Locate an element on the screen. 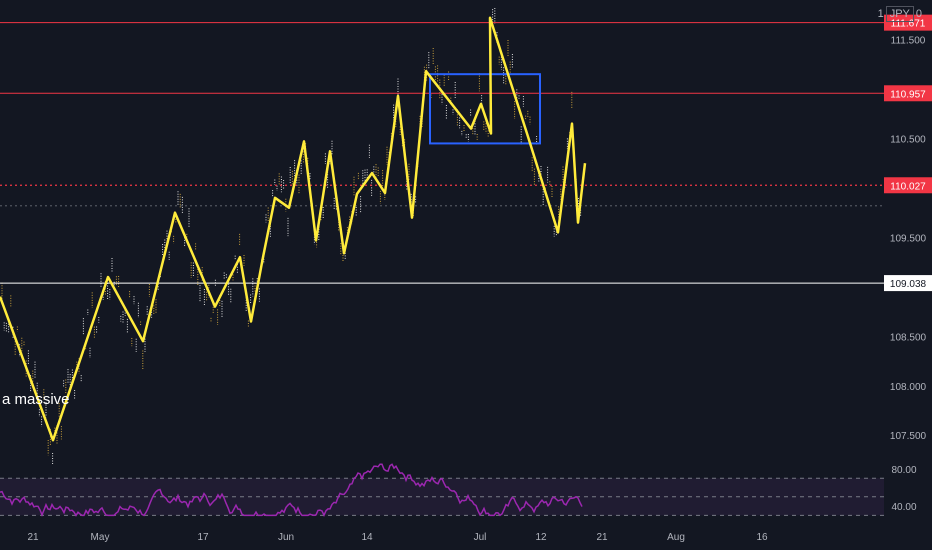 The height and width of the screenshot is (550, 932). x-axis-tick-label: Jul is located at coordinates (480, 537).